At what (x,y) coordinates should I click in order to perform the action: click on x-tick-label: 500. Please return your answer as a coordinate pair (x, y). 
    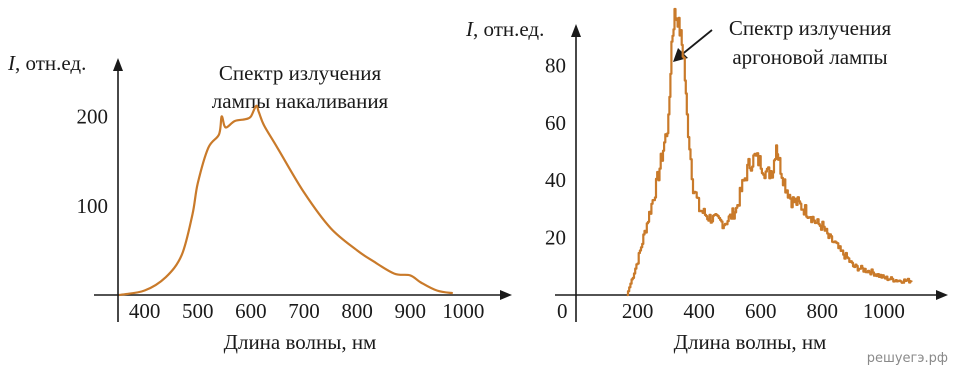
    Looking at the image, I should click on (198, 311).